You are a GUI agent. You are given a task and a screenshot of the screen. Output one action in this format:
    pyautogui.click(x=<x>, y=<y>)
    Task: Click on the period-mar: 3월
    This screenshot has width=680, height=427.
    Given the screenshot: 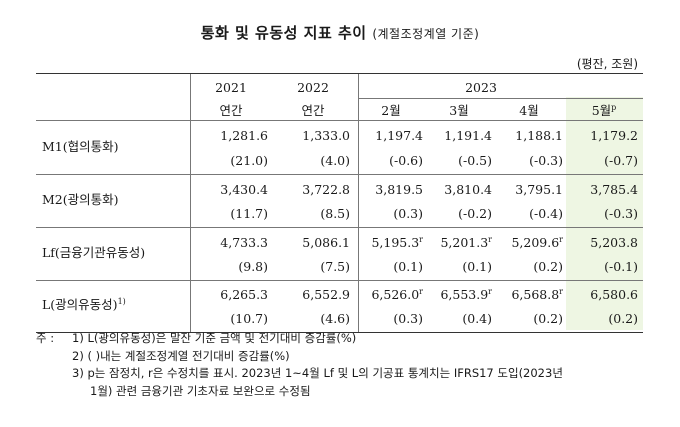 What is the action you would take?
    pyautogui.click(x=459, y=110)
    